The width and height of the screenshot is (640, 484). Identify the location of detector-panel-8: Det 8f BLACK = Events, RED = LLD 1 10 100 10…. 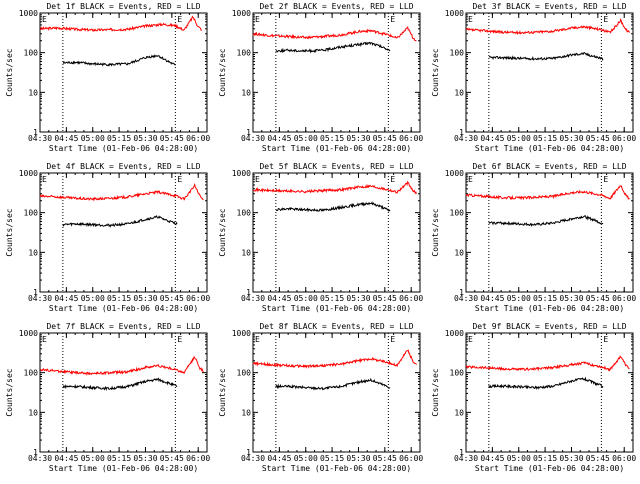
(319, 400).